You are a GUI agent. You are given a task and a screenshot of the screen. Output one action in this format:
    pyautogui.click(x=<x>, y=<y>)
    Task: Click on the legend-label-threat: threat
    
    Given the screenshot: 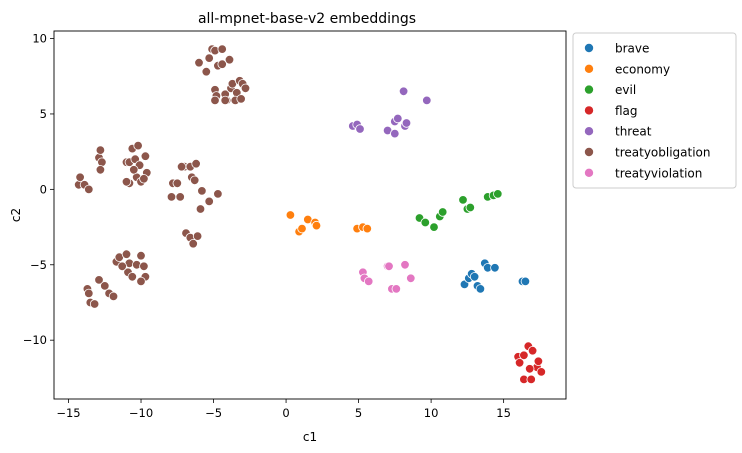 What is the action you would take?
    pyautogui.click(x=633, y=132)
    